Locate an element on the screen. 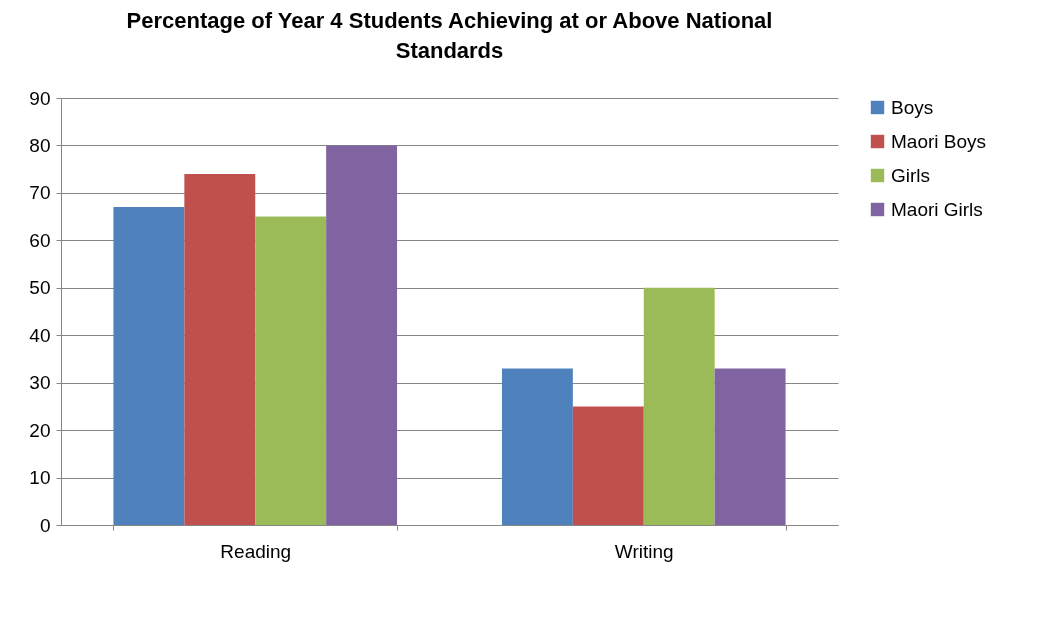 This screenshot has height=621, width=1056. legend-label: Boys is located at coordinates (912, 107).